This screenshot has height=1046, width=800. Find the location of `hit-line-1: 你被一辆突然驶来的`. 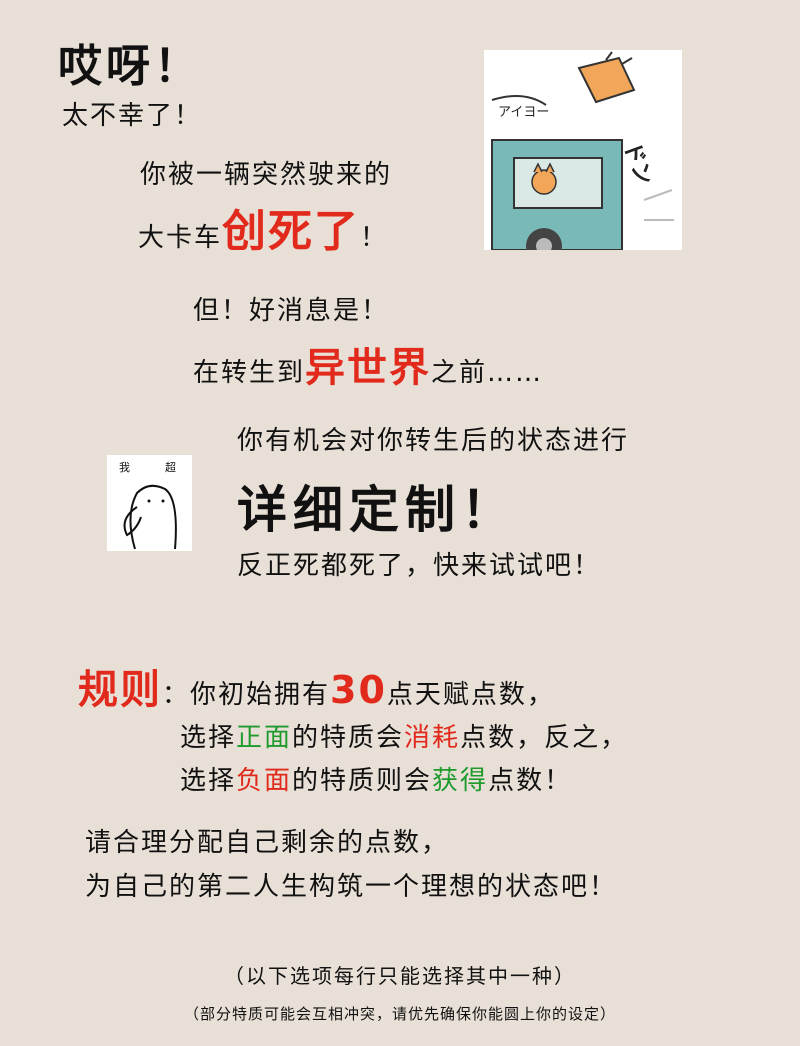

hit-line-1: 你被一辆突然驶来的 is located at coordinates (266, 175).